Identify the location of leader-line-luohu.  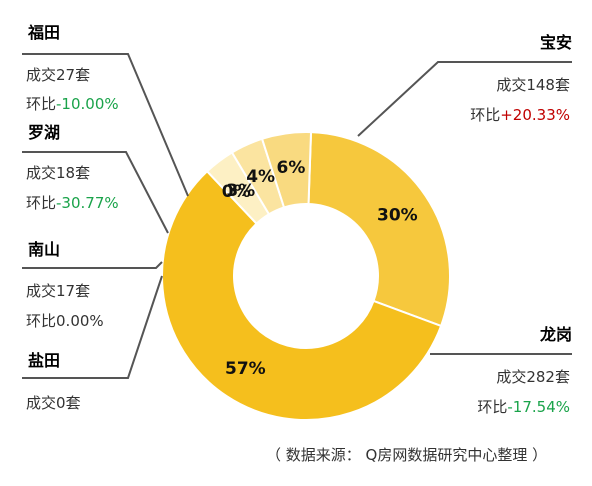
(95, 192).